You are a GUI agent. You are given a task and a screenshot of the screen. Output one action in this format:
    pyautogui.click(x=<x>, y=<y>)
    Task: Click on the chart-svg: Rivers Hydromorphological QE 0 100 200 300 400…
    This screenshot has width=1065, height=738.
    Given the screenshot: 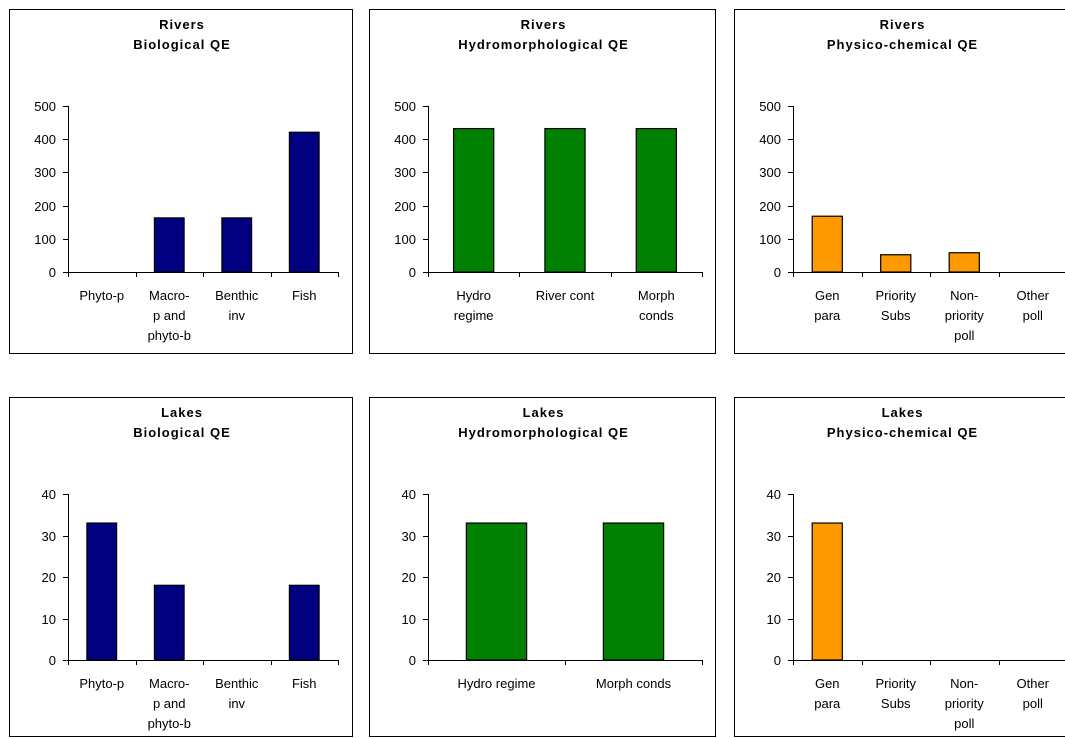 What is the action you would take?
    pyautogui.click(x=548, y=170)
    